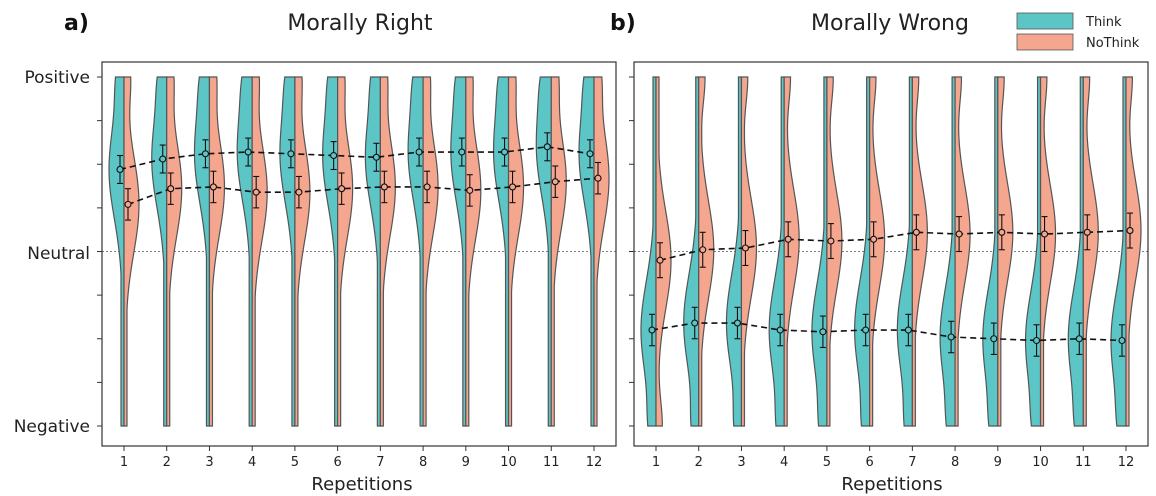  Describe the element at coordinates (551, 462) in the screenshot. I see `x-tick-label-a-11: 11` at that location.